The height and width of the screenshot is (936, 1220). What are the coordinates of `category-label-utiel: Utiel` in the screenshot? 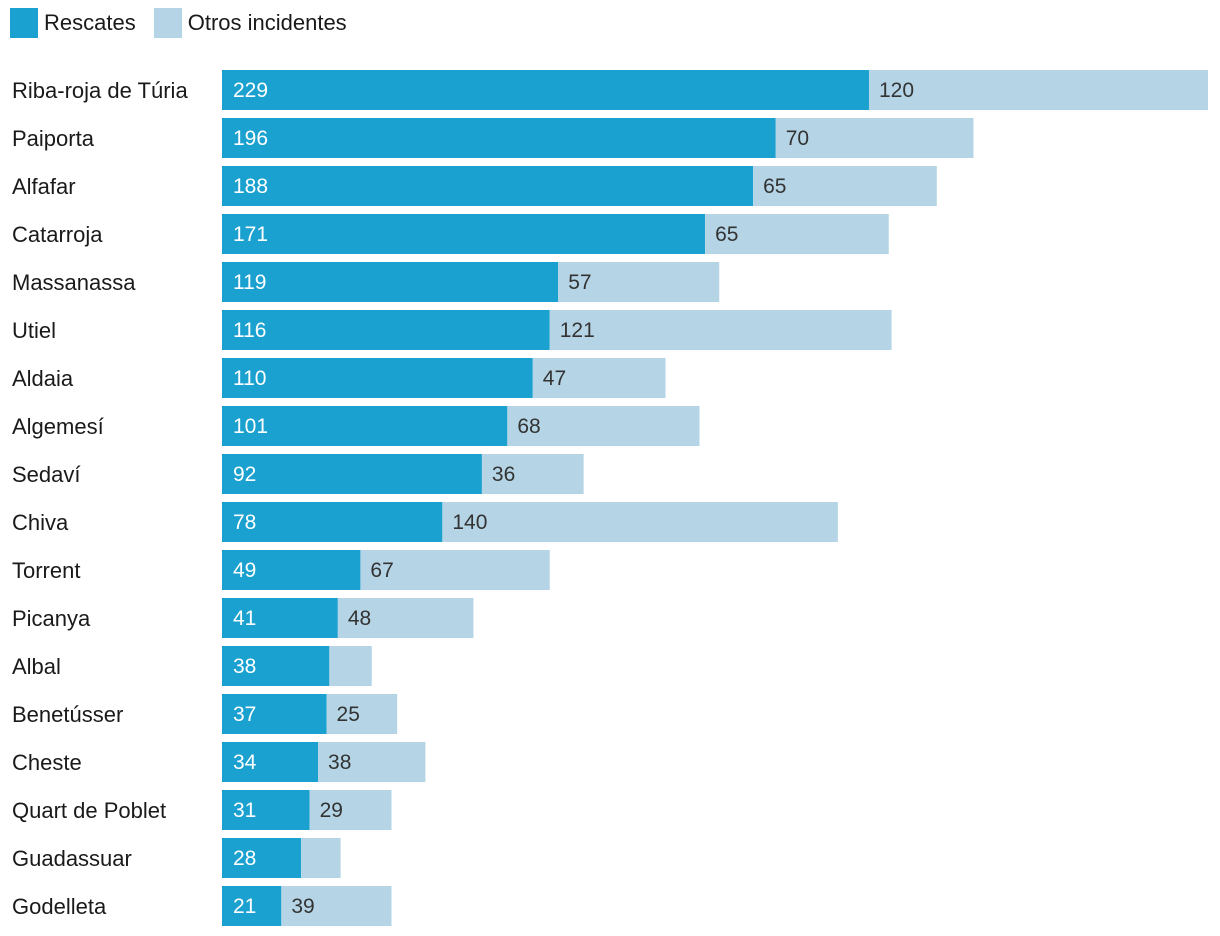 It's located at (34, 330).